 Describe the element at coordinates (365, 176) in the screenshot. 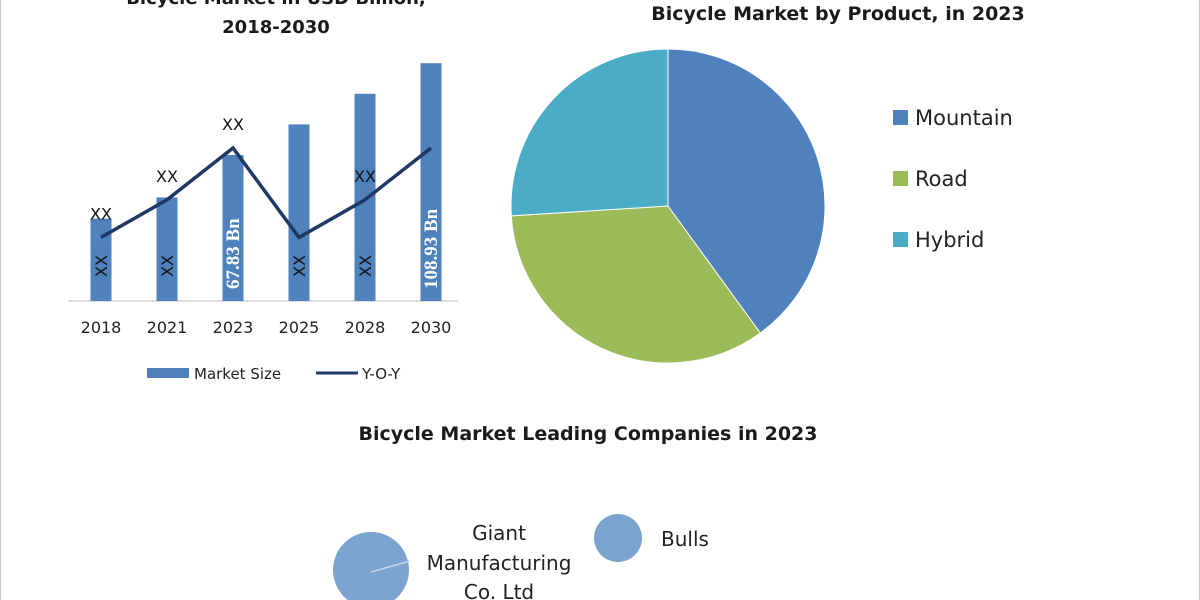

I see `yoy-label-2028: XX` at that location.